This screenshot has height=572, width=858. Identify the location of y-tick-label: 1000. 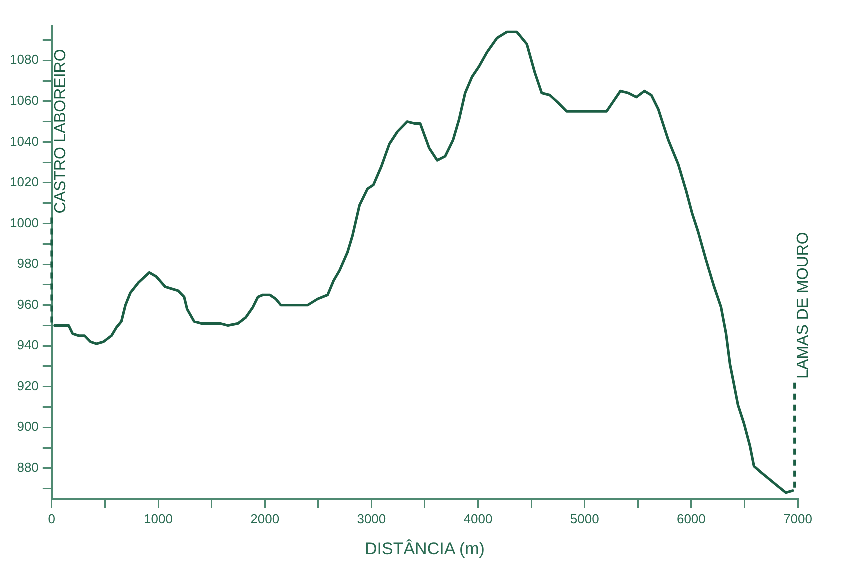
(24, 222).